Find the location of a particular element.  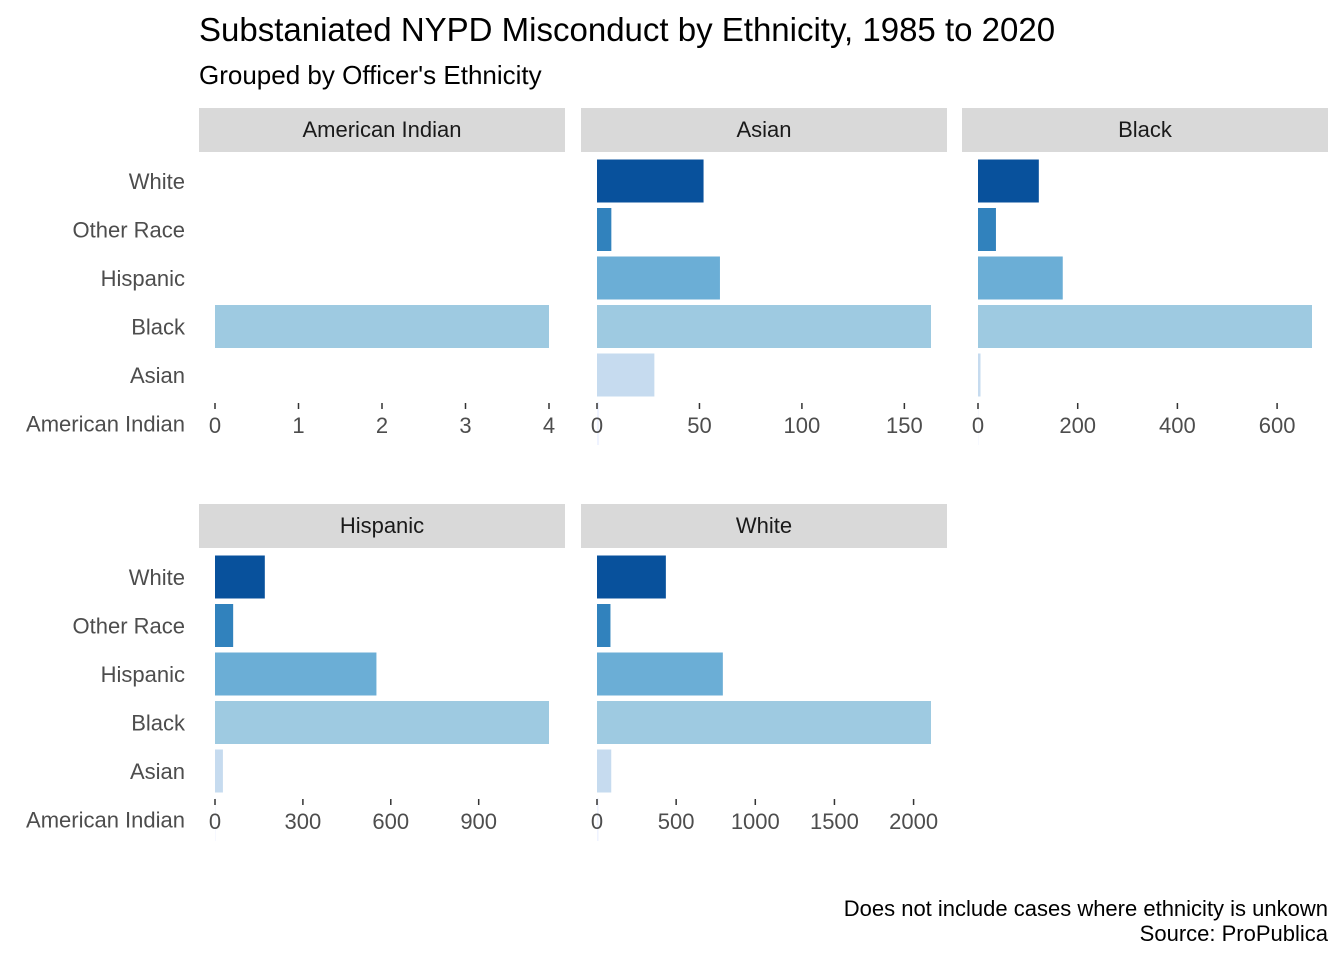

bar-hispanic-hispanic is located at coordinates (296, 674).